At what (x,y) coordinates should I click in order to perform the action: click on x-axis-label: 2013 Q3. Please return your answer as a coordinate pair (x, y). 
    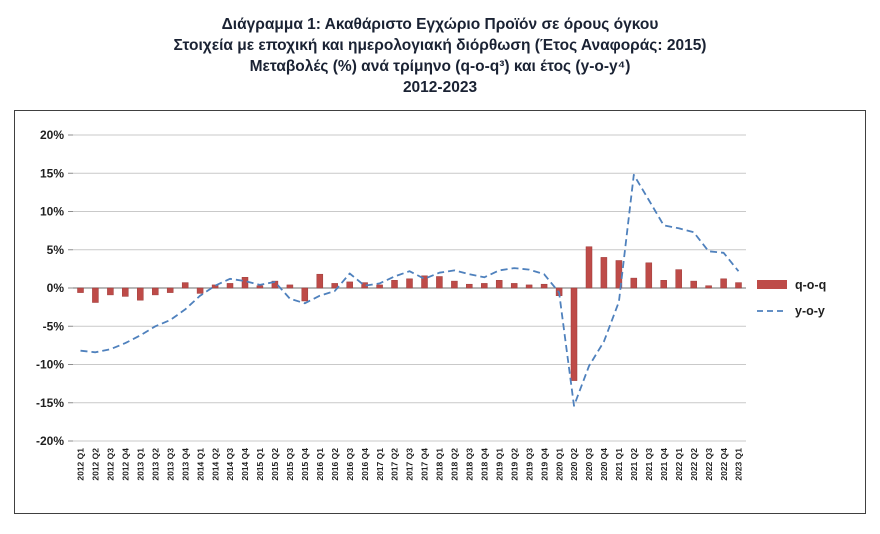
    Looking at the image, I should click on (170, 464).